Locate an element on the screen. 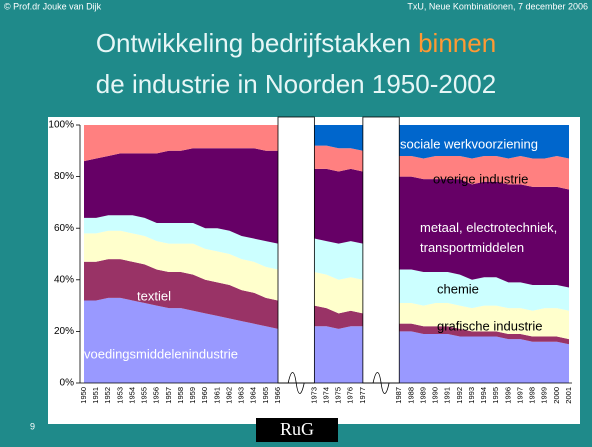  x-tick-label: 1963 is located at coordinates (241, 395).